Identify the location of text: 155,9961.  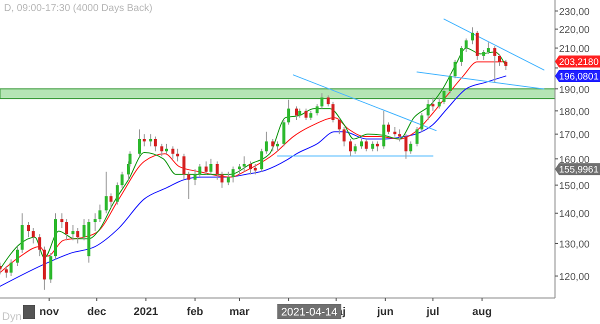
(579, 170).